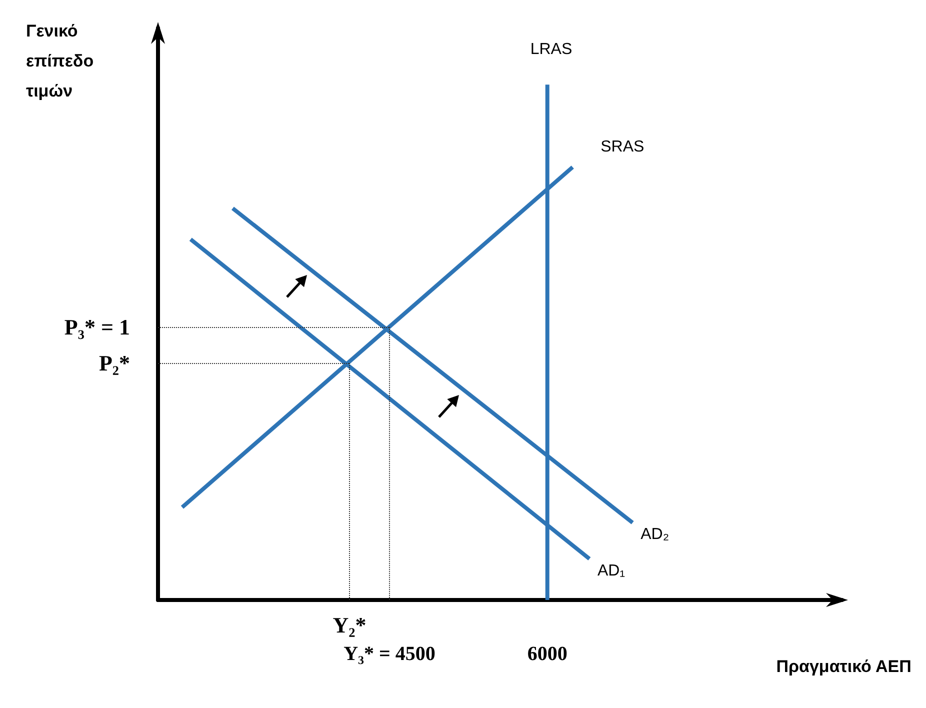  I want to click on series-label: AD₁, so click(611, 571).